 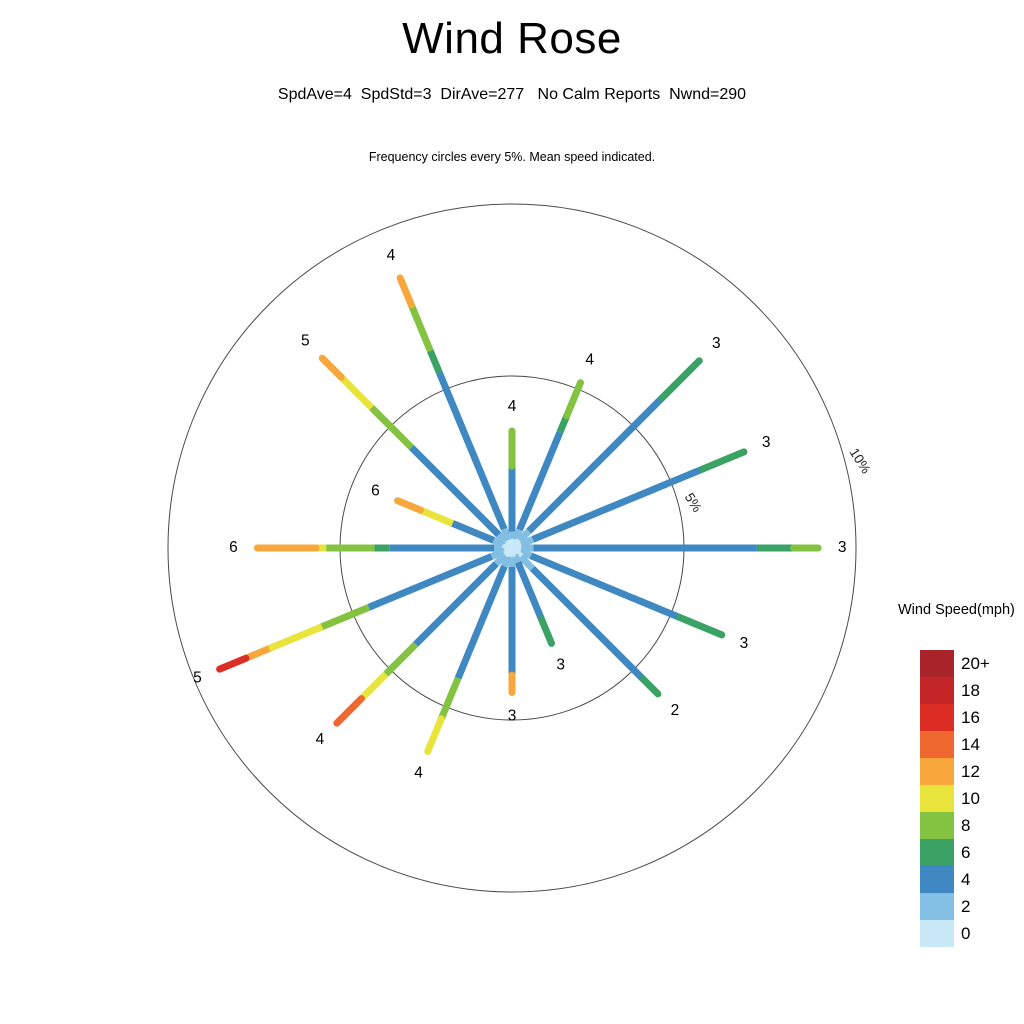 I want to click on legend-bin: 14, so click(x=970, y=744).